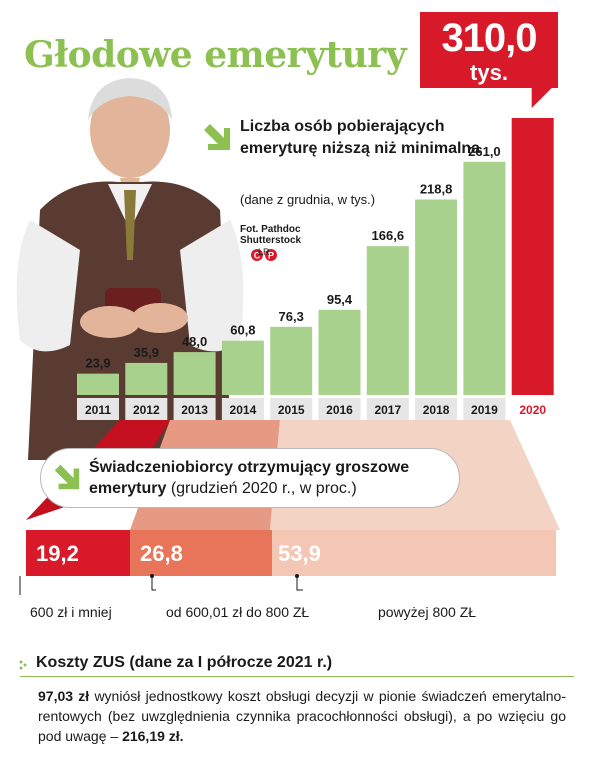 This screenshot has width=594, height=760. I want to click on axis-cell-2017, so click(387, 409).